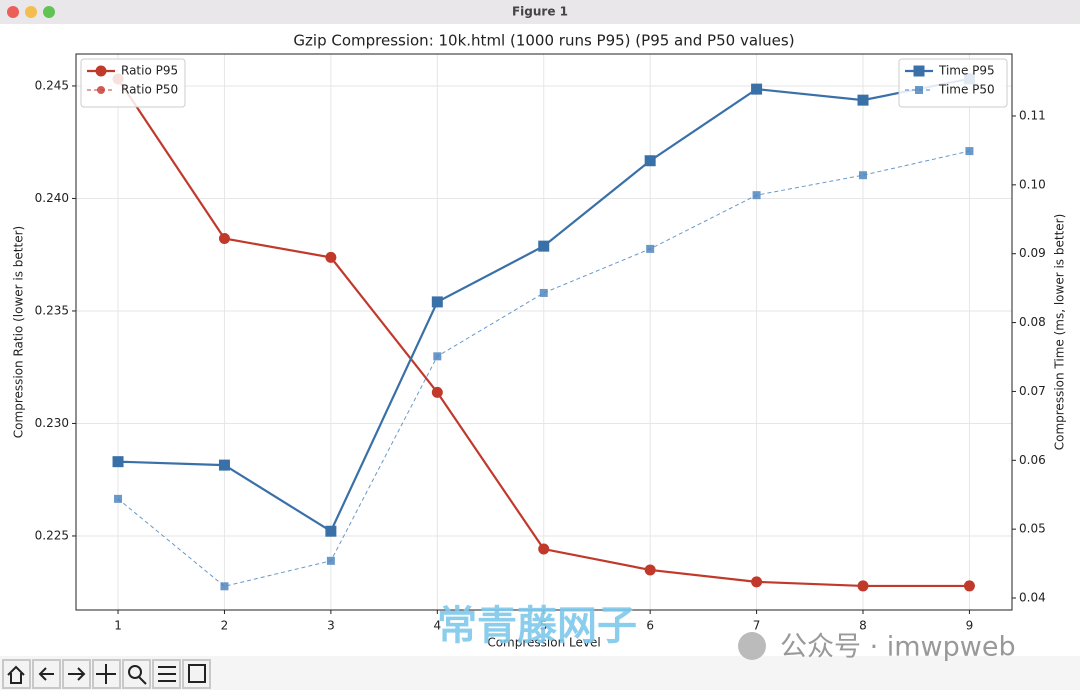 The height and width of the screenshot is (690, 1080). I want to click on legend-label: Ratio P50, so click(149, 90).